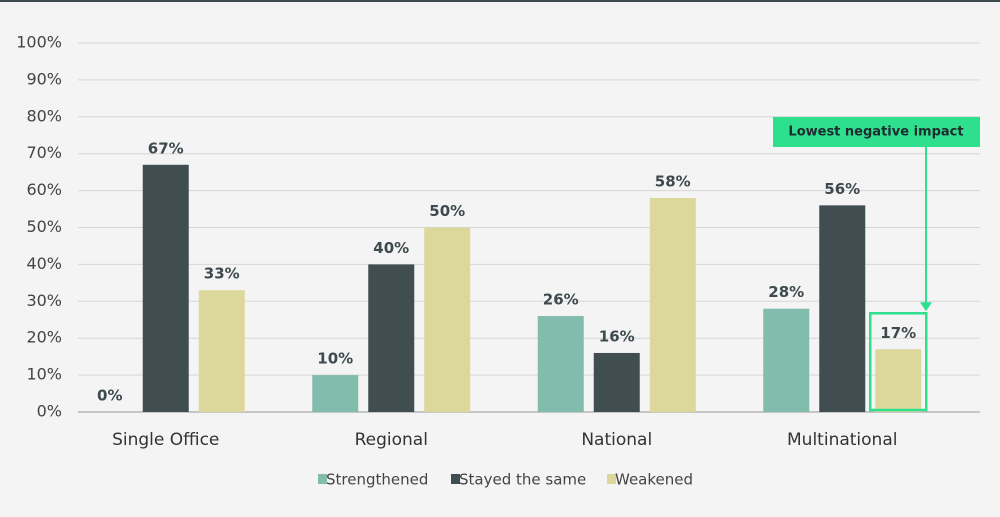 This screenshot has width=1000, height=517. I want to click on annotation-arrowhead, so click(926, 307).